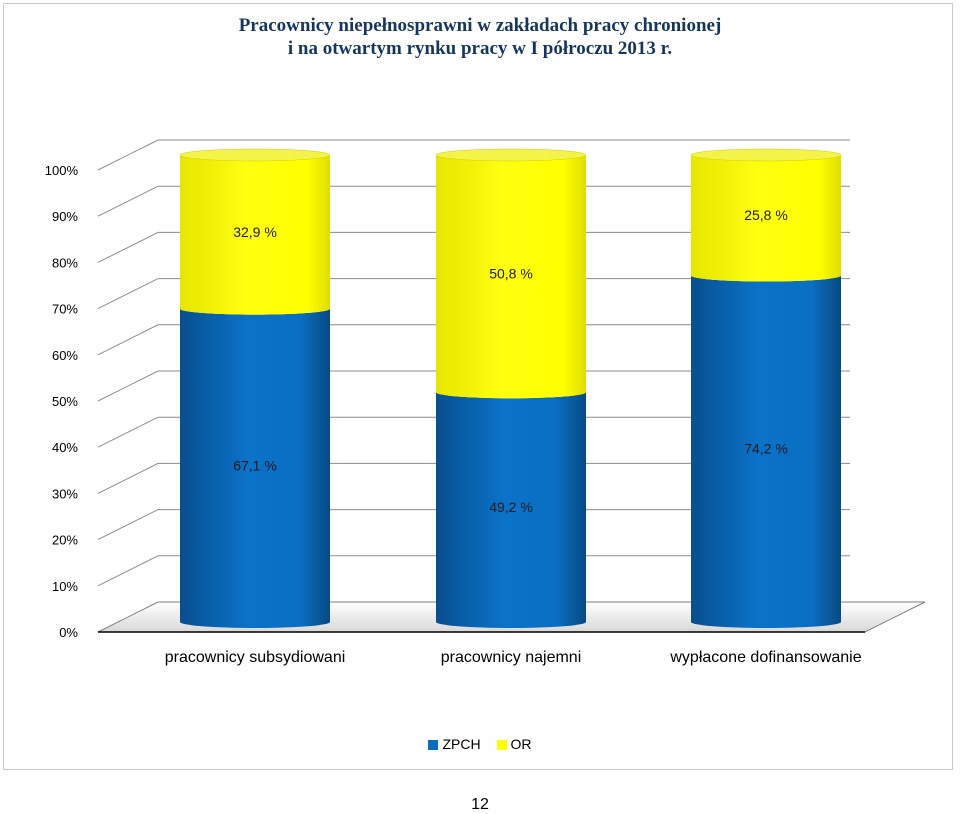  Describe the element at coordinates (255, 155) in the screenshot. I see `bar-top-pracownicy-subsydiowani` at that location.